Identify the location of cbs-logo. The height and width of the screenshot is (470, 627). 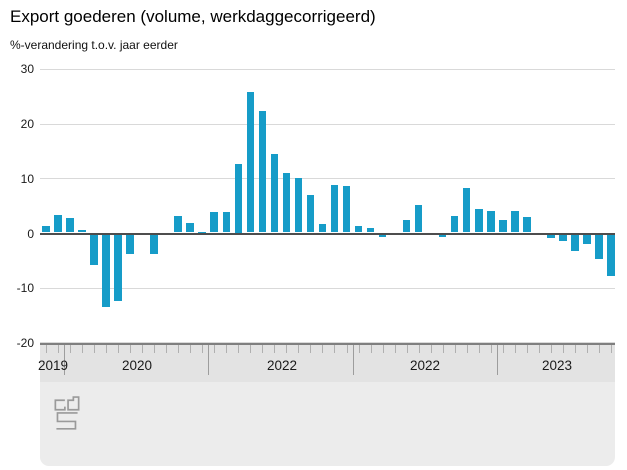
(67, 413).